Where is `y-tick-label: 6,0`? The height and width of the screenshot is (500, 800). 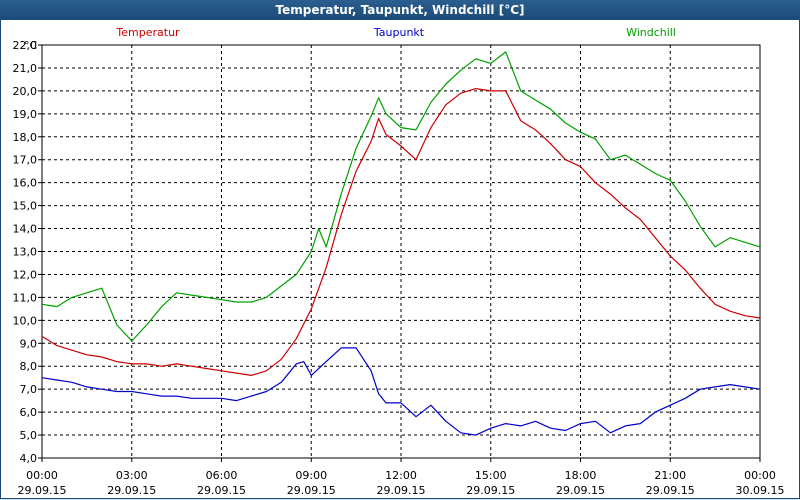 y-tick-label: 6,0 is located at coordinates (29, 412).